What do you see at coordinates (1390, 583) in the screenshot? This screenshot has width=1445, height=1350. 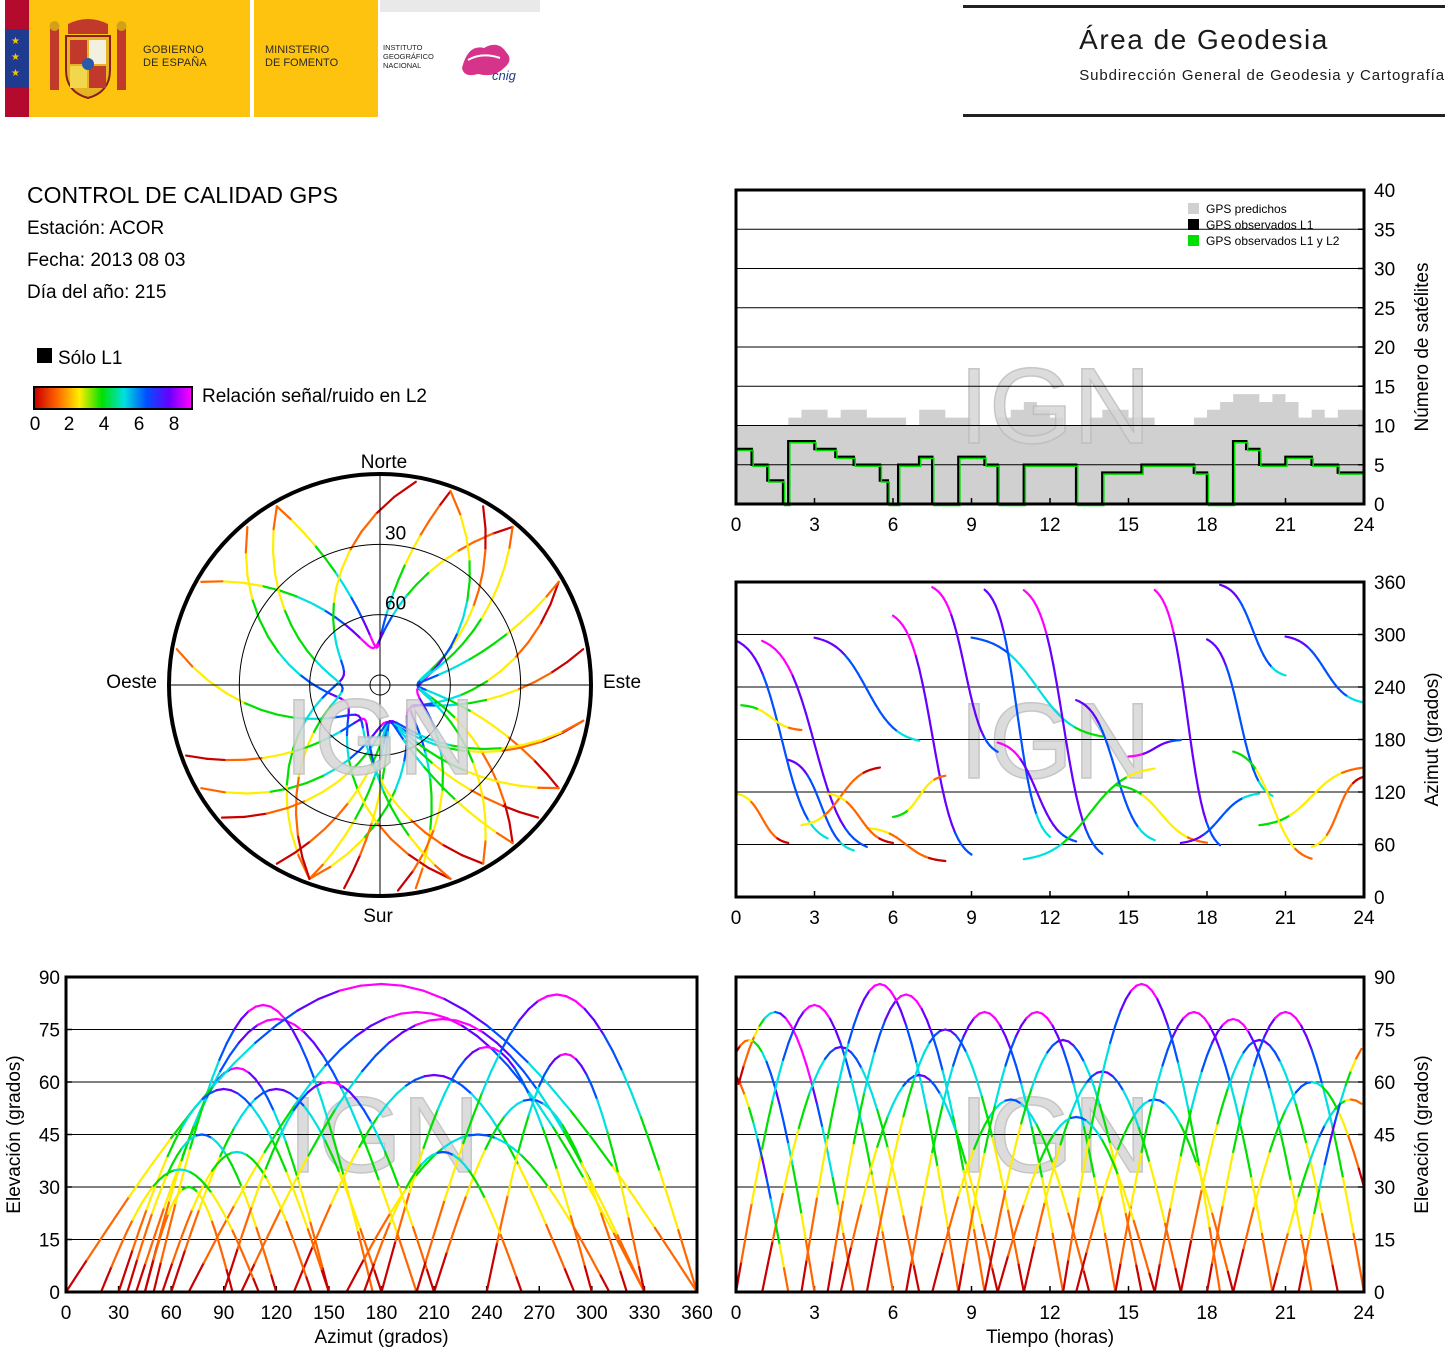 I see `y-tick-label: 360` at bounding box center [1390, 583].